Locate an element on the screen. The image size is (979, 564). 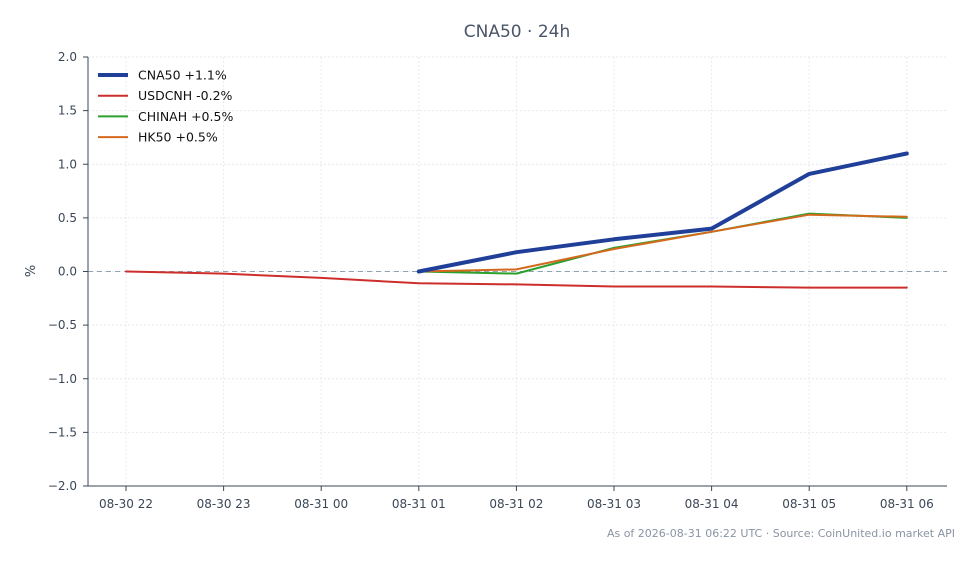
legend-label: USDCNH -0.2% is located at coordinates (185, 95).